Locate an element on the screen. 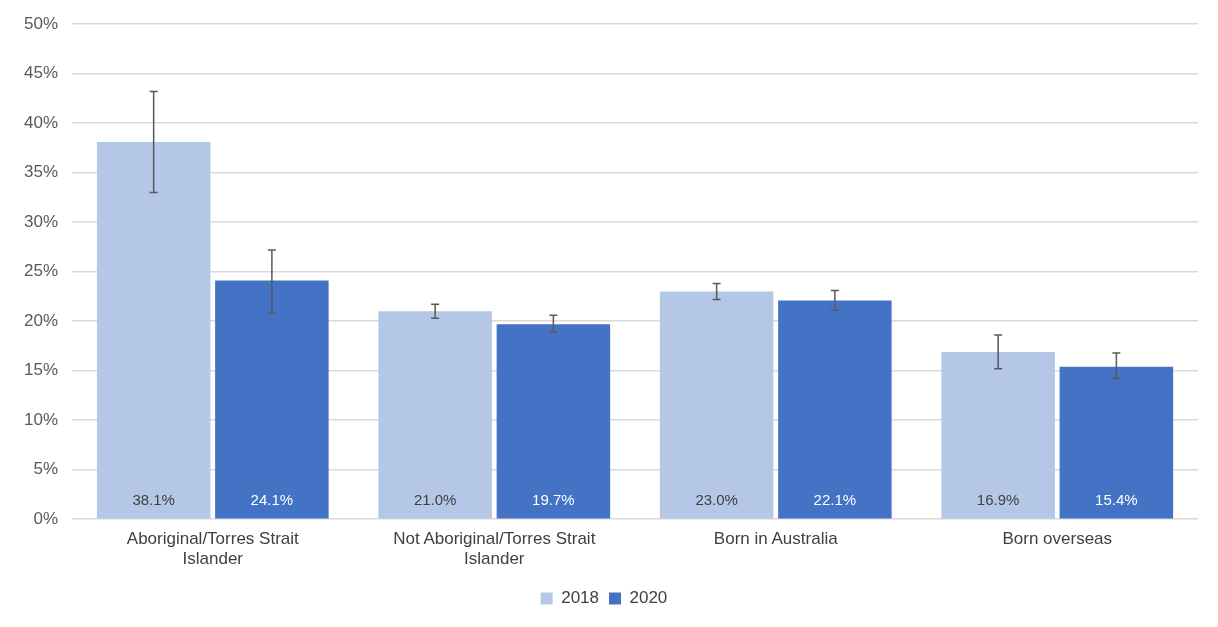 Image resolution: width=1218 pixels, height=627 pixels. data-label: 23.0% is located at coordinates (716, 500).